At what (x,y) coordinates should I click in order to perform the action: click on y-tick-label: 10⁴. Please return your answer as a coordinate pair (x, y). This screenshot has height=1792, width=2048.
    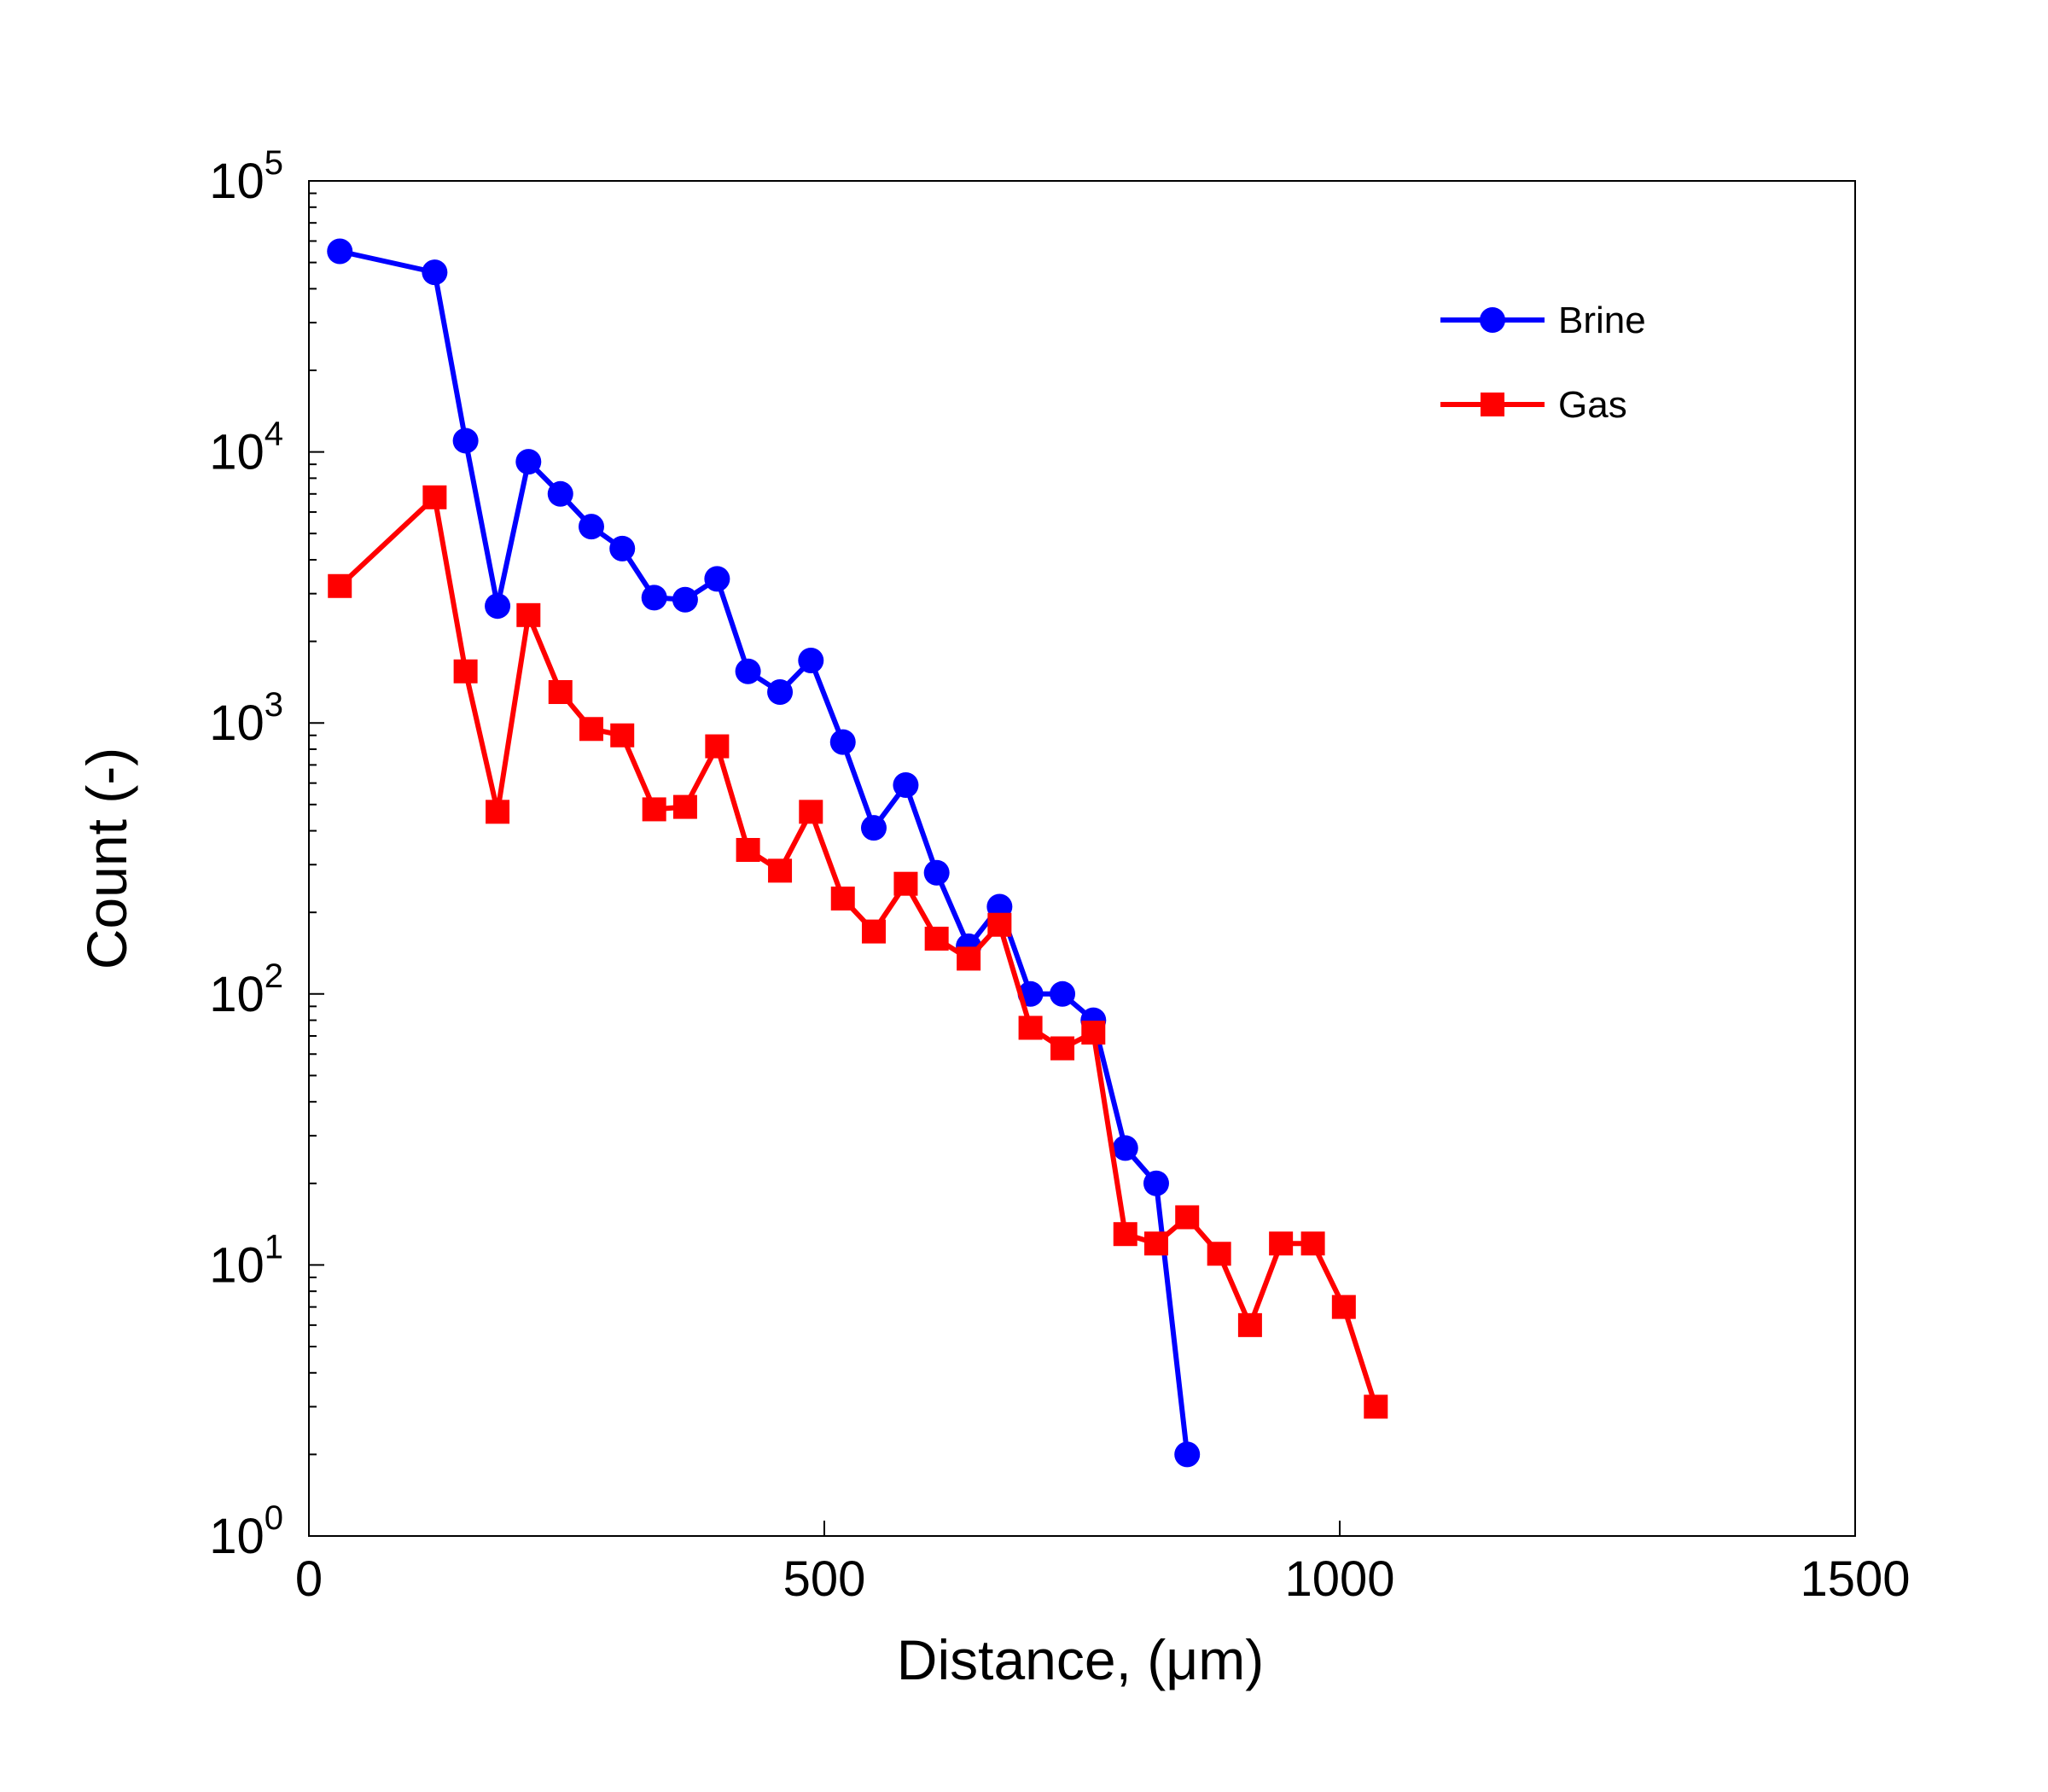
    Looking at the image, I should click on (246, 448).